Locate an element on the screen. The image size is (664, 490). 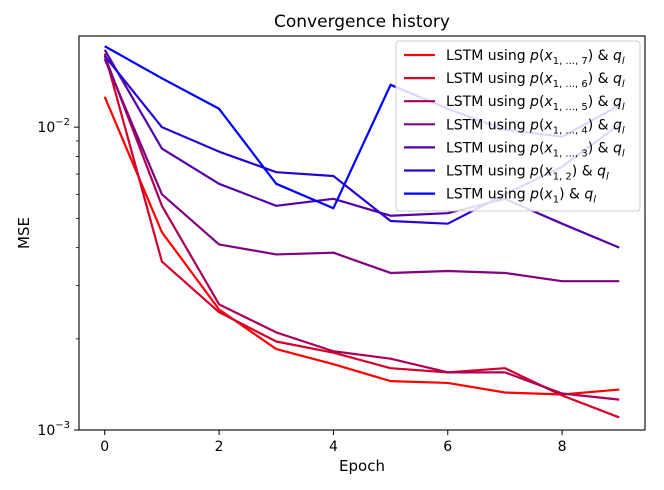
y-axis: 10⁻² 10⁻³ is located at coordinates (58, 278).